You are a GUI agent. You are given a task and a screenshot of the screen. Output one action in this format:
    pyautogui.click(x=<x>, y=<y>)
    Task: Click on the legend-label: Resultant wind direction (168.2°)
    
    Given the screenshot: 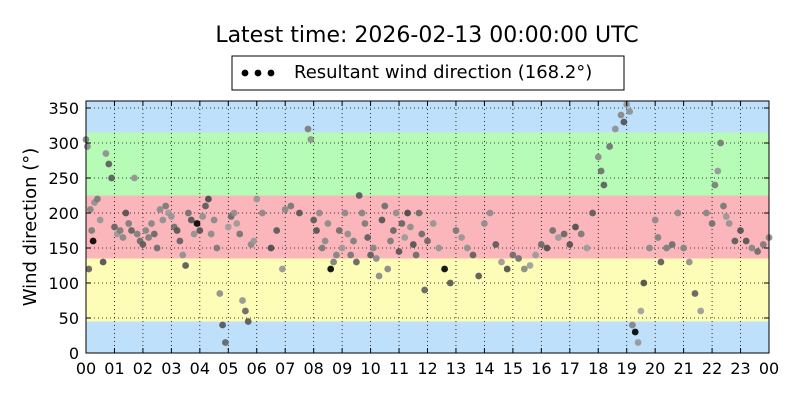 What is the action you would take?
    pyautogui.click(x=443, y=72)
    